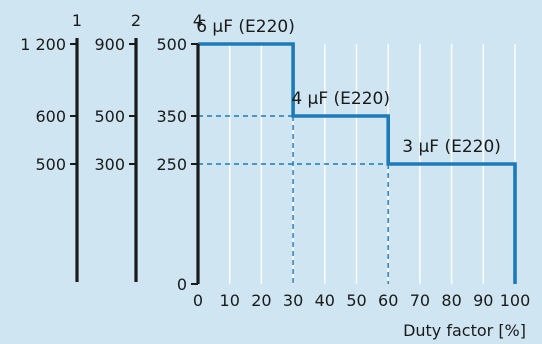  I want to click on x-axis-label: Duty factor [%], so click(464, 330).